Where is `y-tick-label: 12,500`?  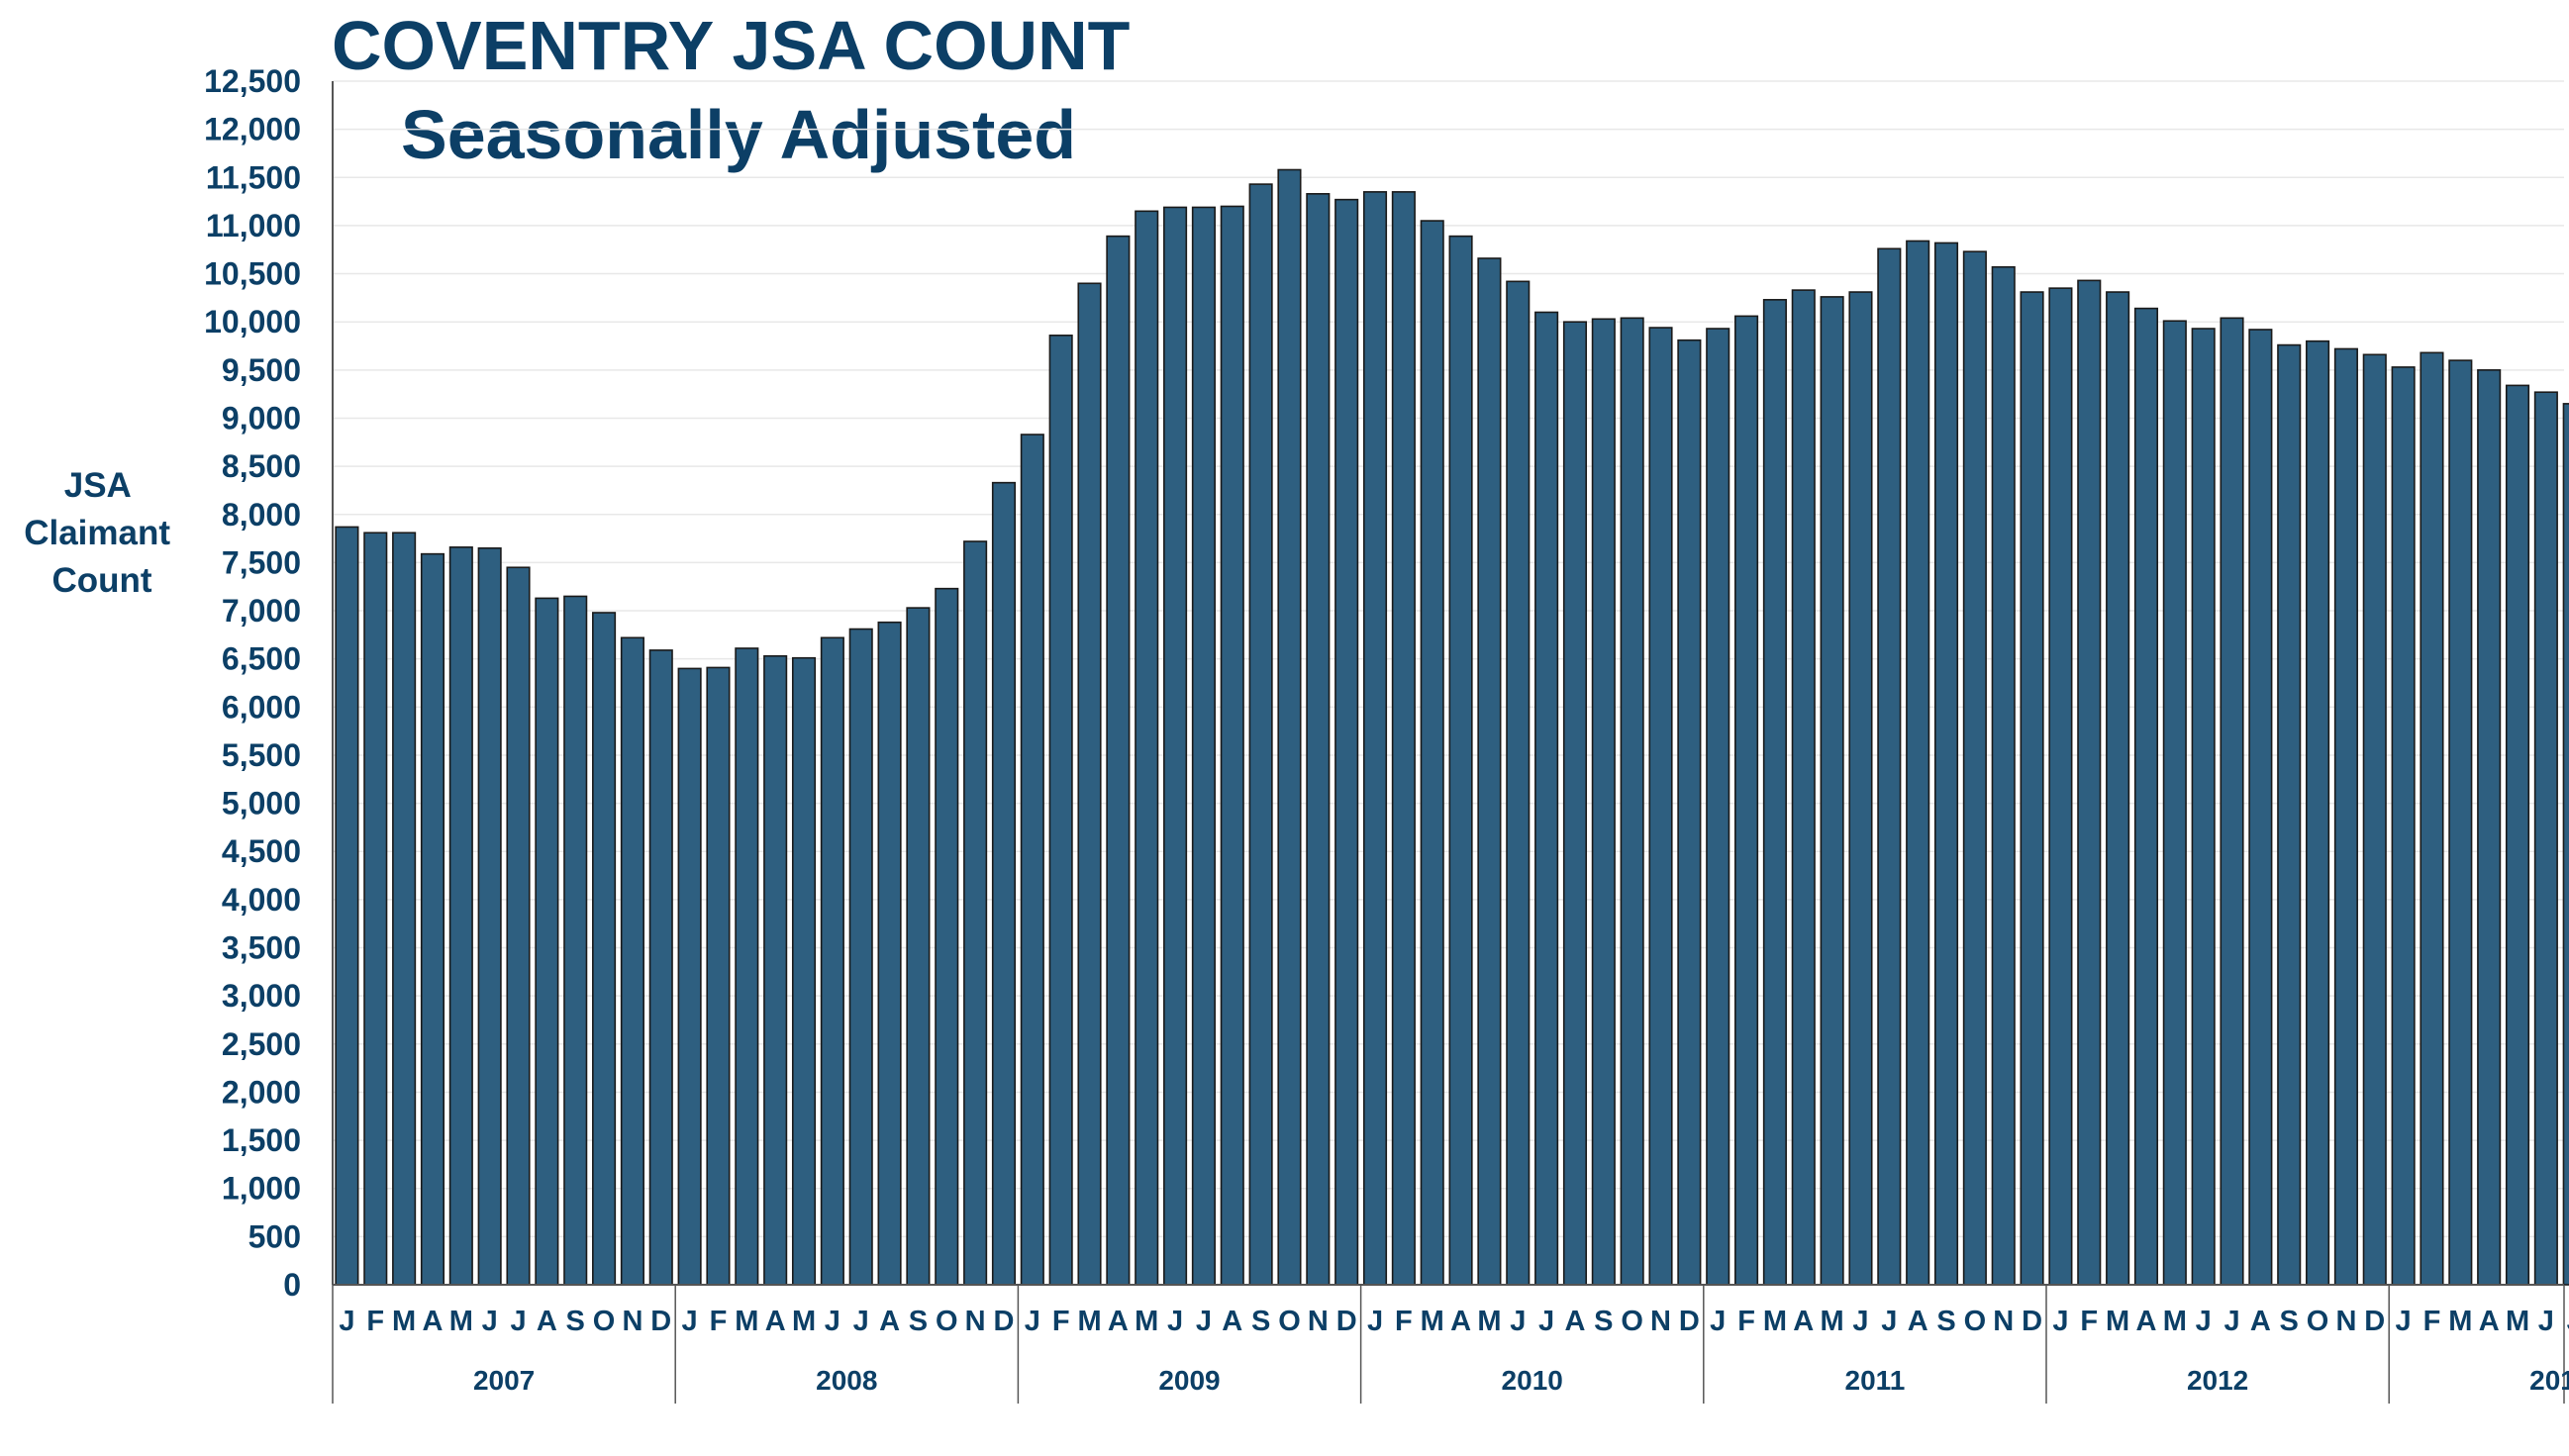
y-tick-label: 12,500 is located at coordinates (252, 81).